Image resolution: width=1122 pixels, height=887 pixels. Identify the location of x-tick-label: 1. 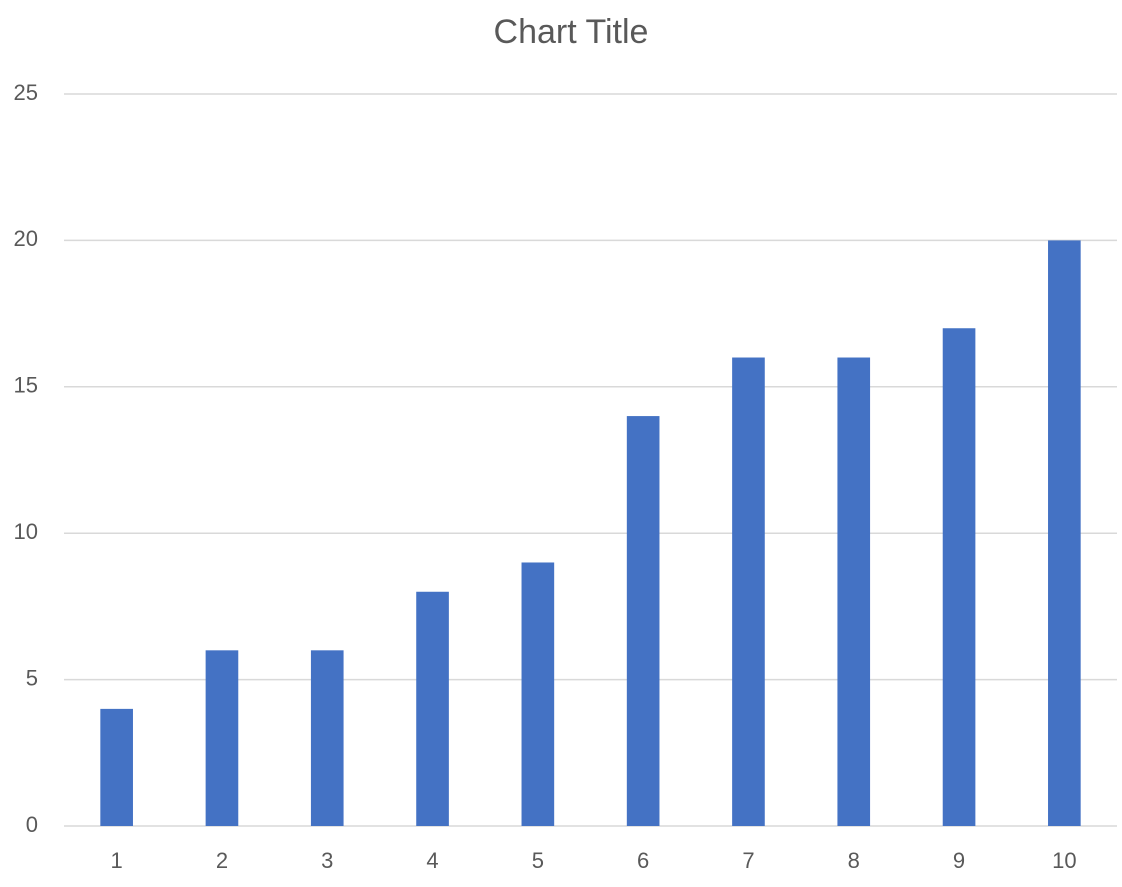
(117, 860).